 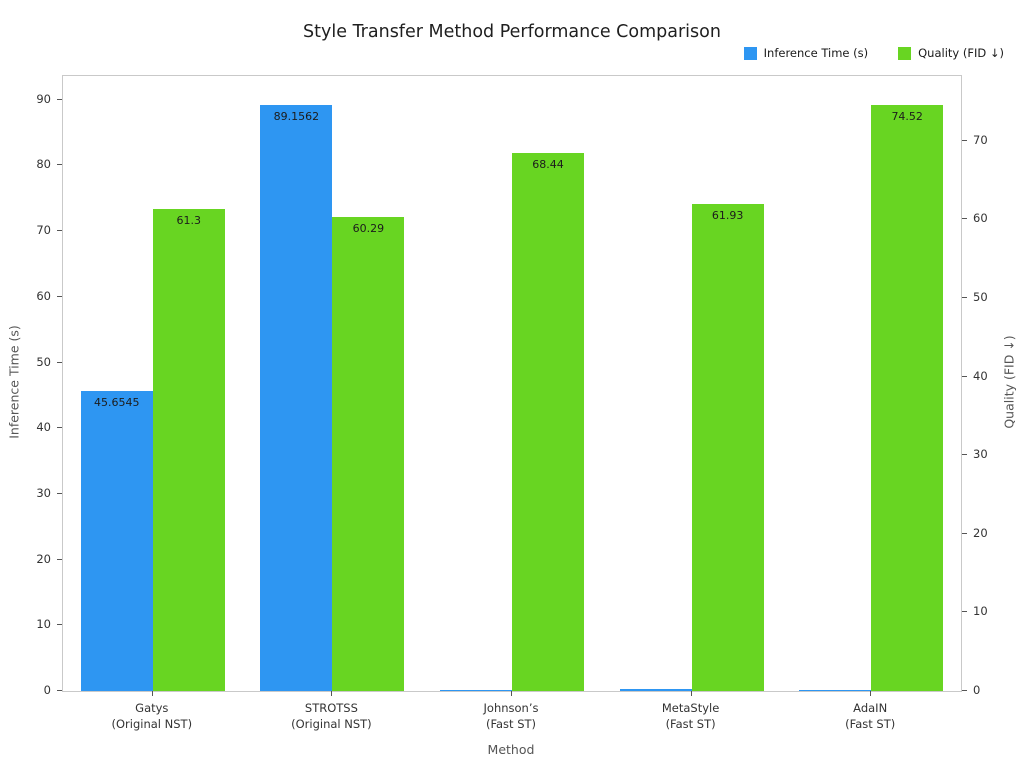 What do you see at coordinates (117, 403) in the screenshot?
I see `bar-value-label: 45.6545` at bounding box center [117, 403].